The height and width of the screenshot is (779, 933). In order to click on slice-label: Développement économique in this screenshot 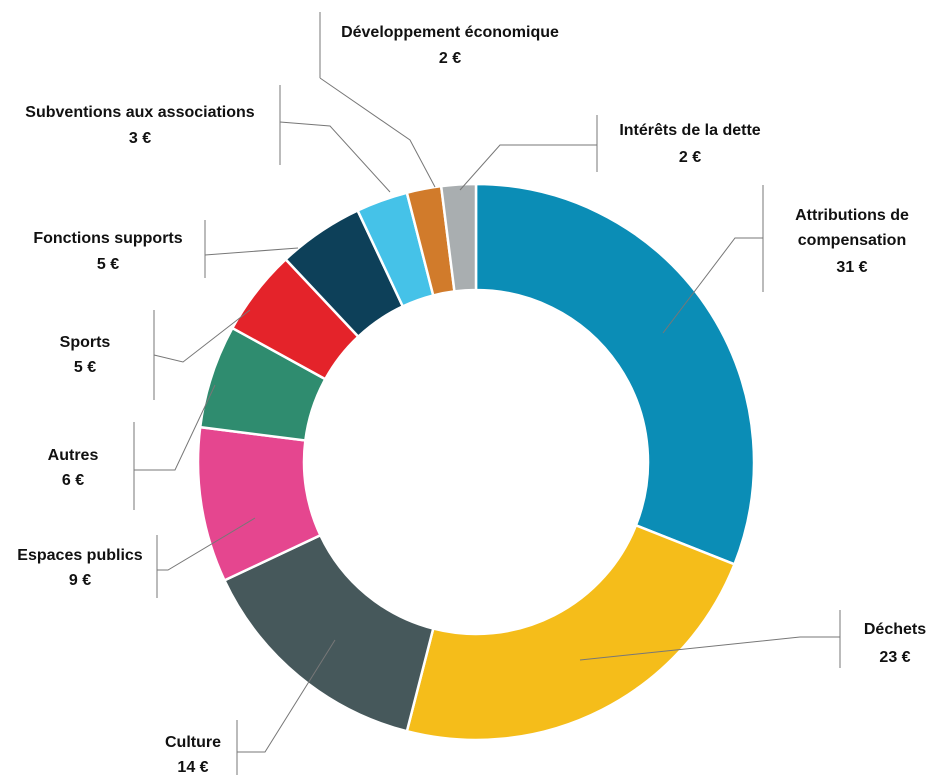, I will do `click(450, 32)`.